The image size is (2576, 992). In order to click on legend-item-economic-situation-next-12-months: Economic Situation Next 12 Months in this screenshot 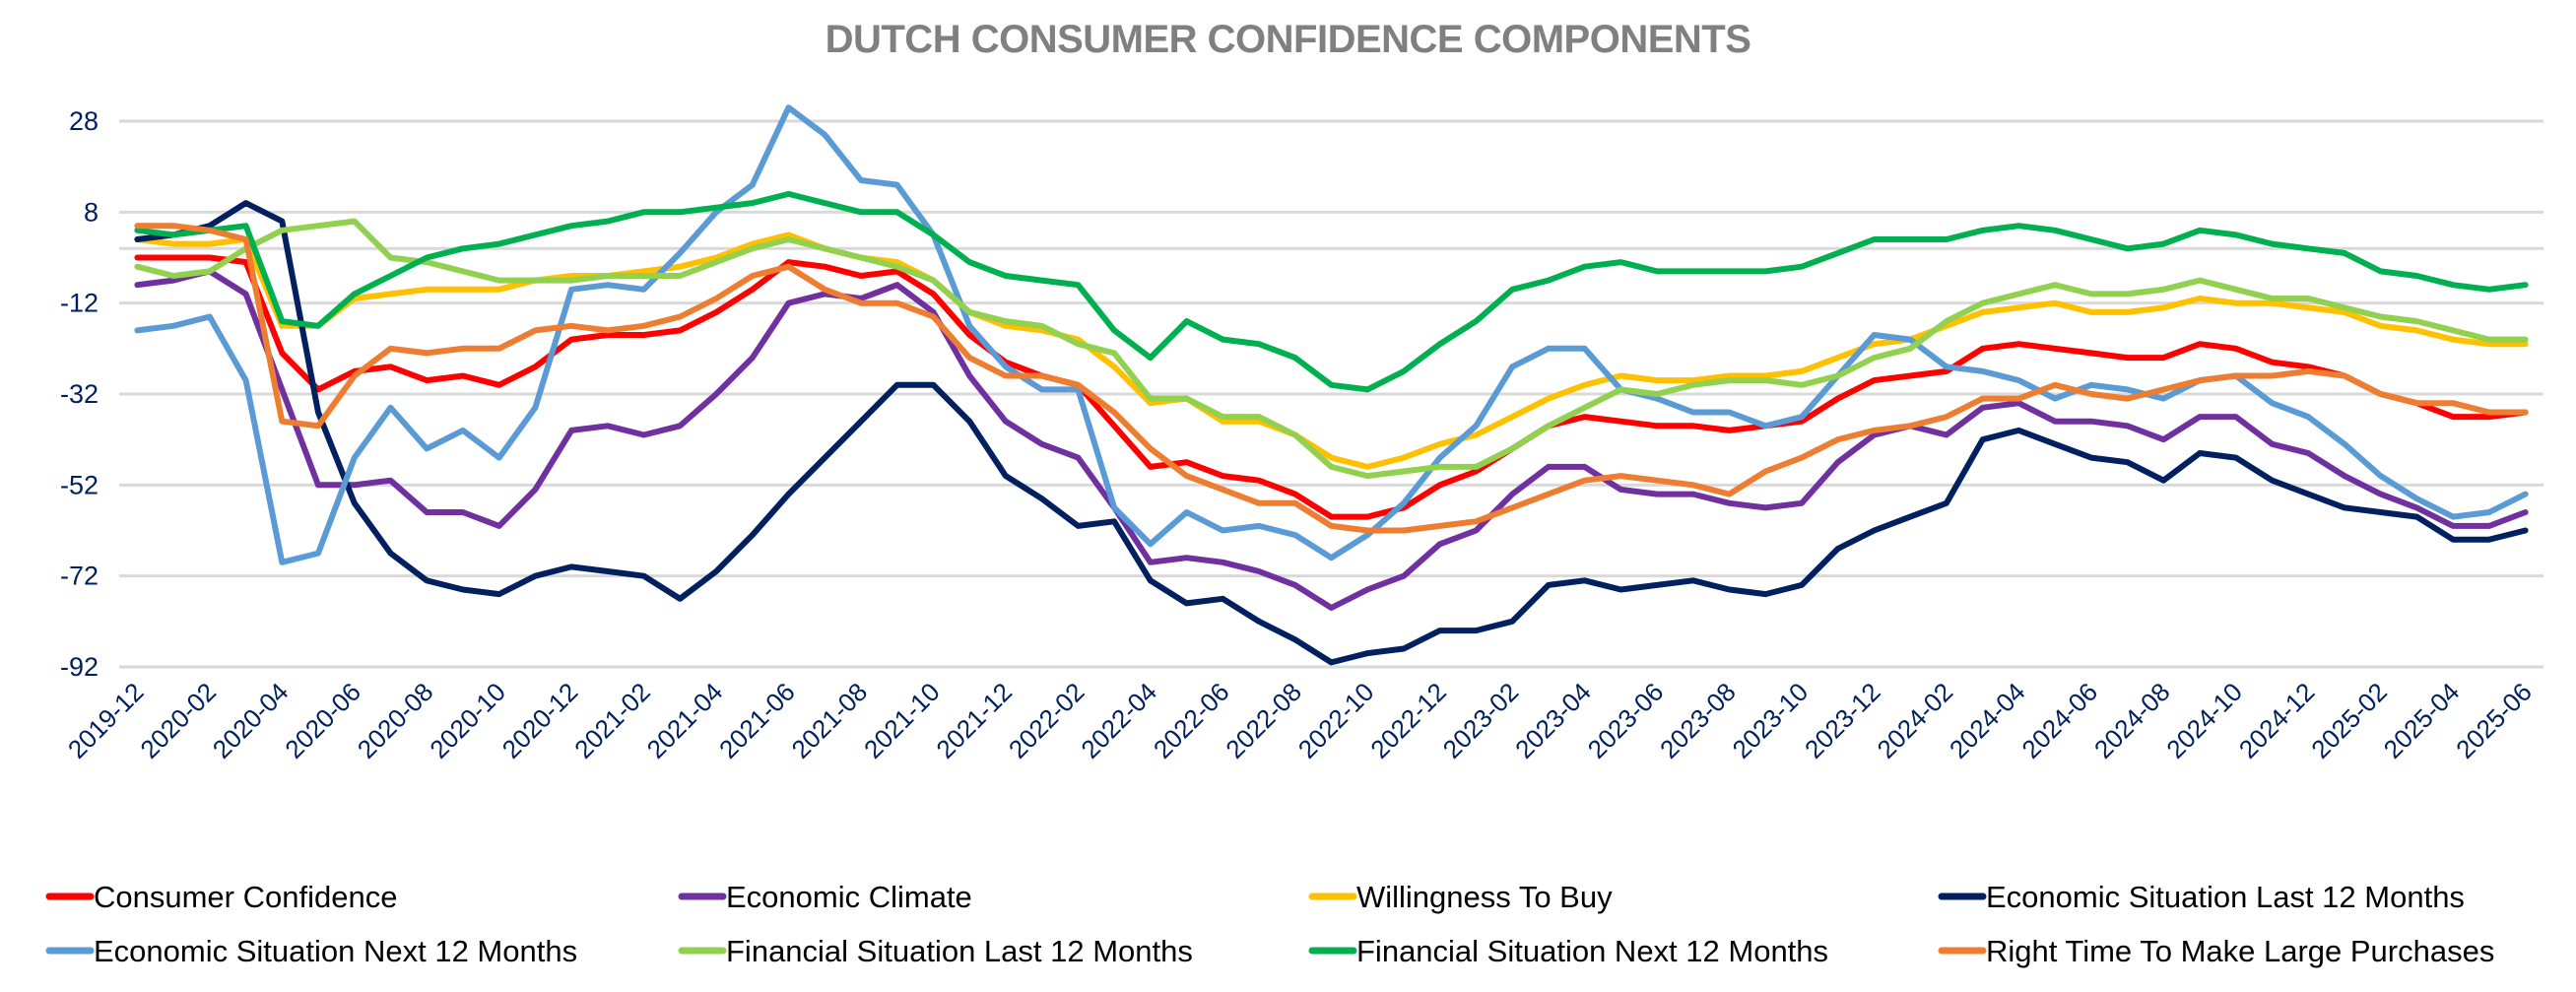, I will do `click(311, 951)`.